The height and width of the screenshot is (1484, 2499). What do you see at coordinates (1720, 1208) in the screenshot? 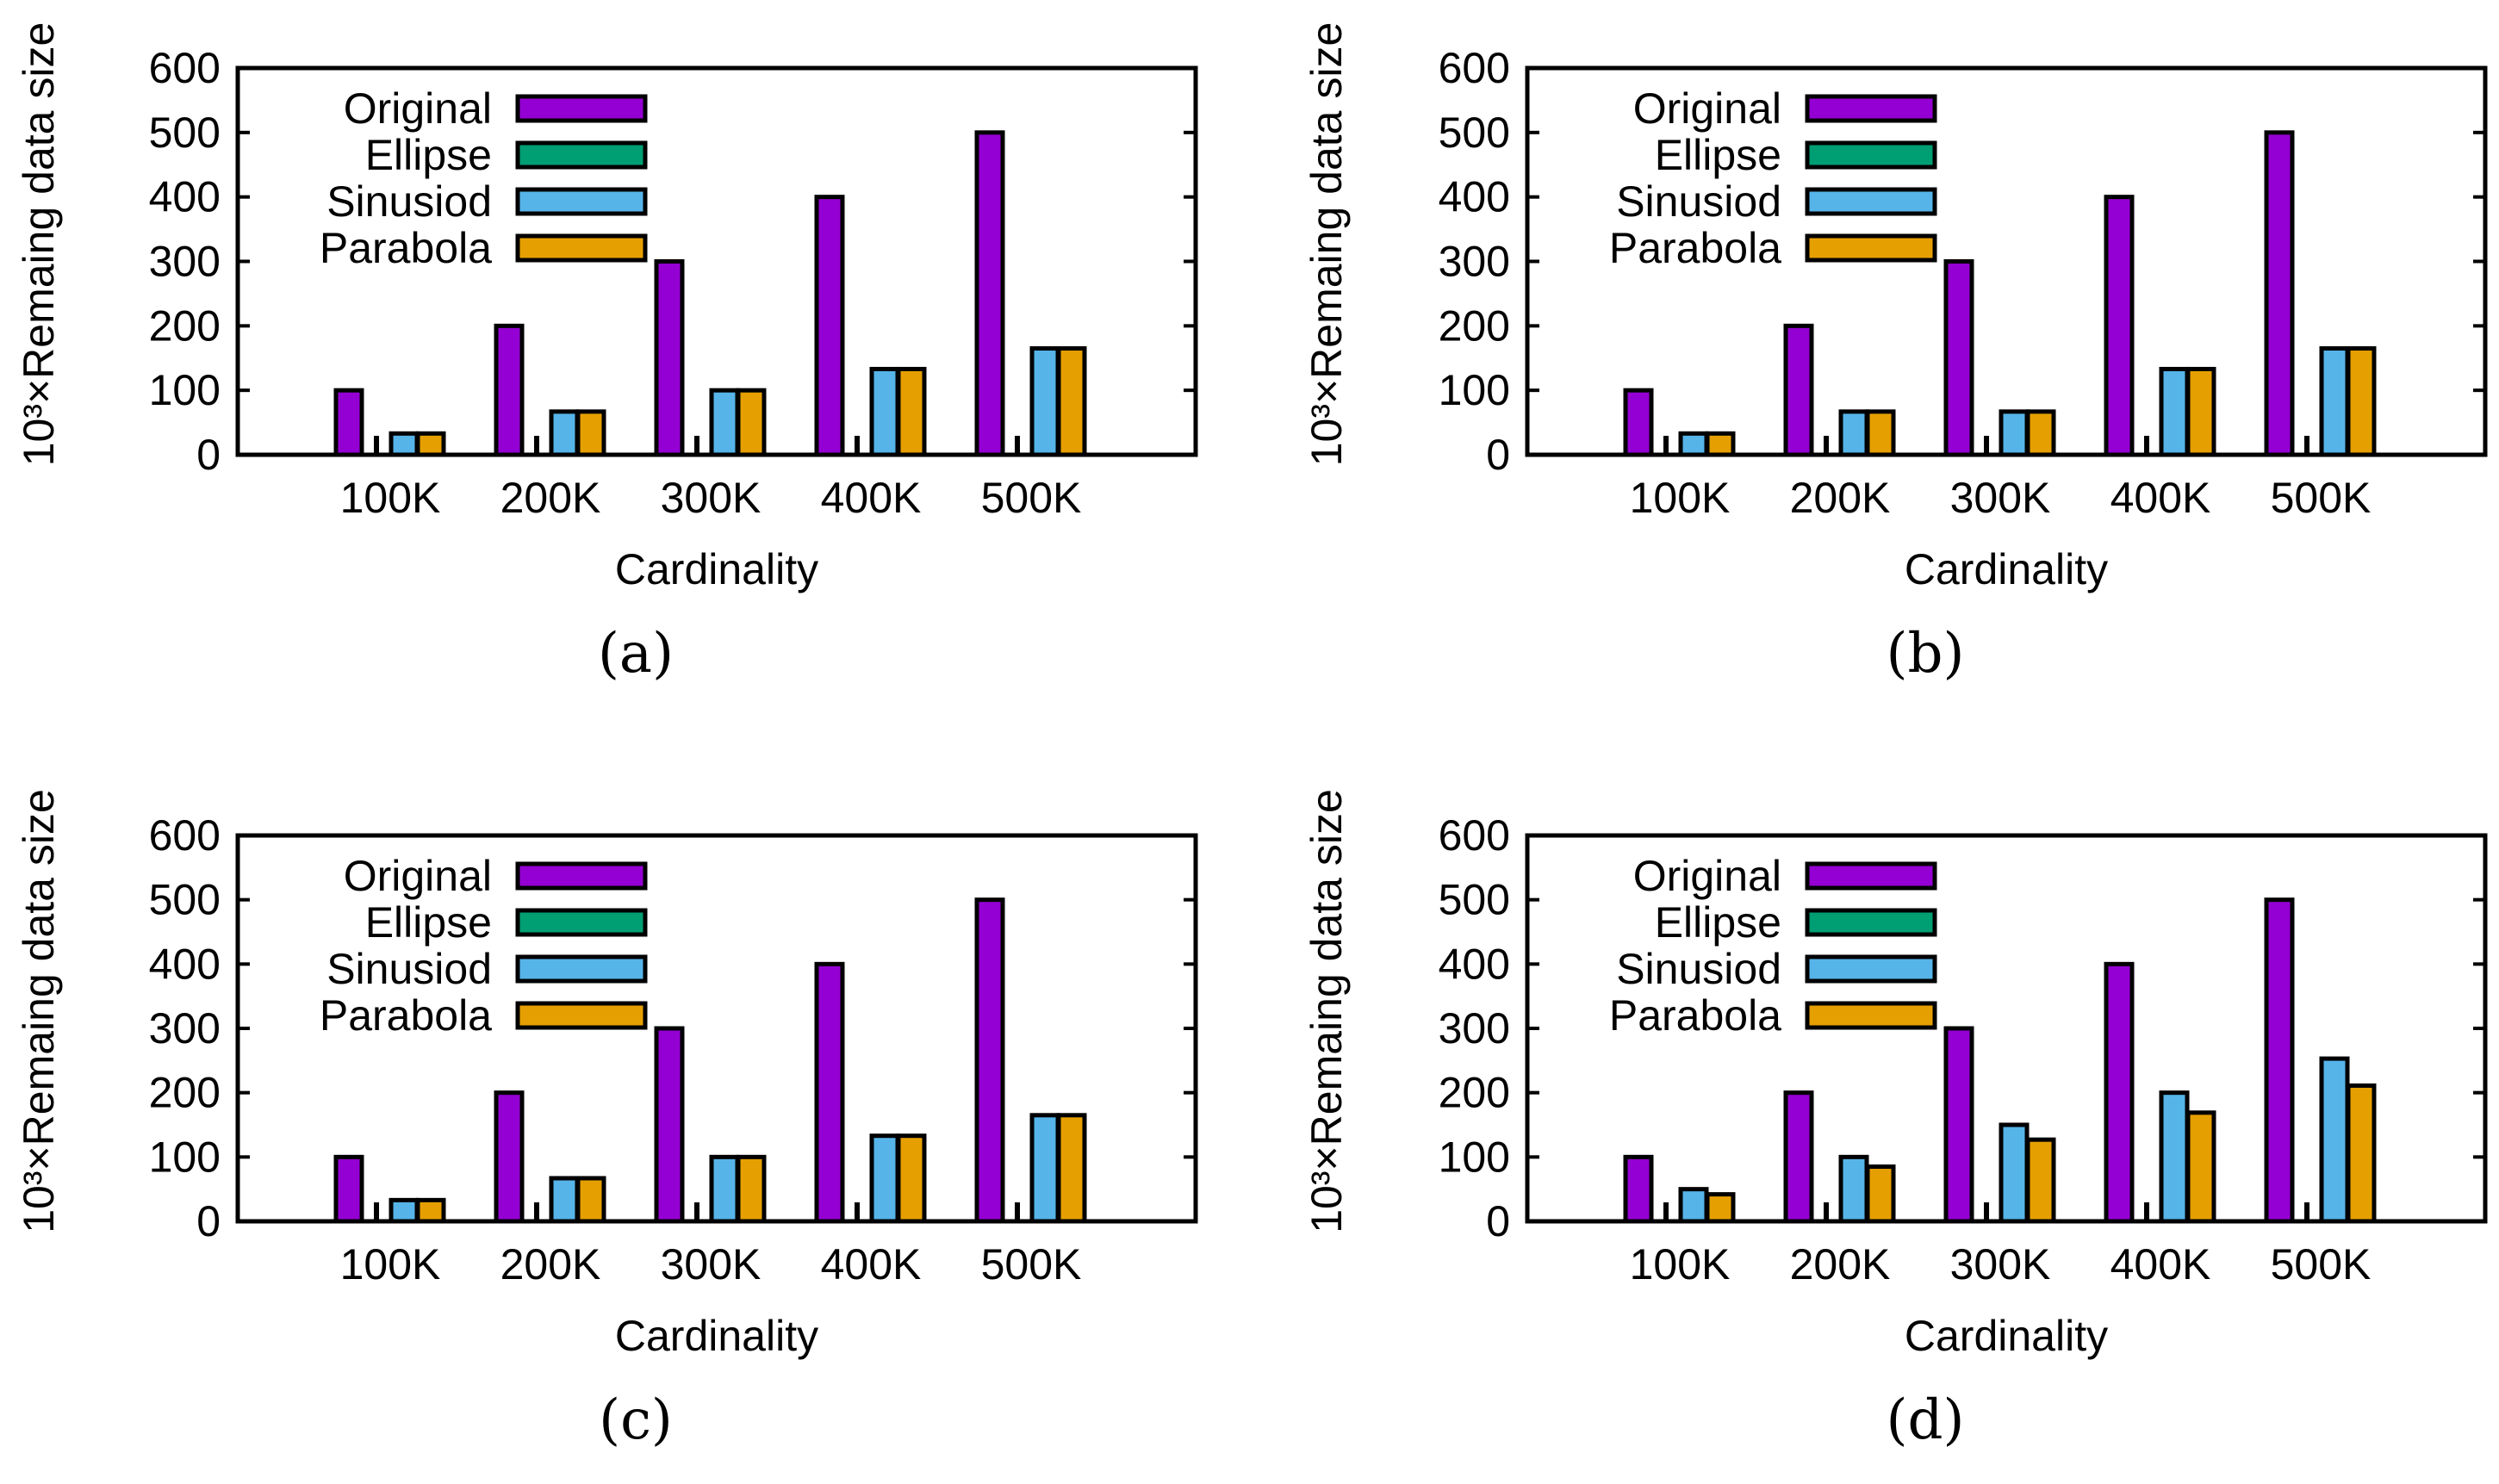
I see `bar-parabola-100k` at bounding box center [1720, 1208].